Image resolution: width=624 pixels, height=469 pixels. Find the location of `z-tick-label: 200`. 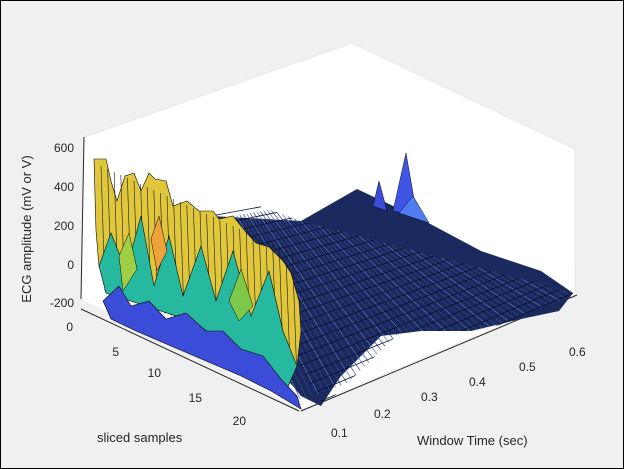

z-tick-label: 200 is located at coordinates (64, 226).